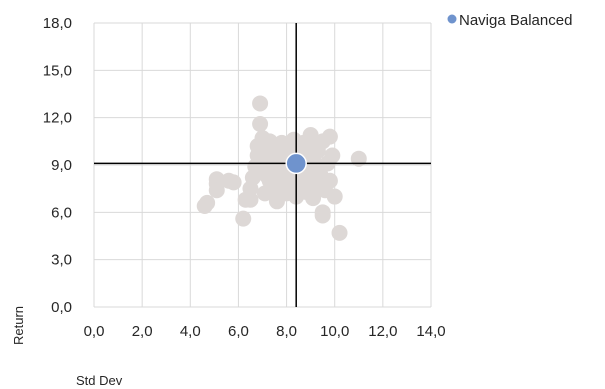  What do you see at coordinates (57, 118) in the screenshot?
I see `y-tick-label: 12,0` at bounding box center [57, 118].